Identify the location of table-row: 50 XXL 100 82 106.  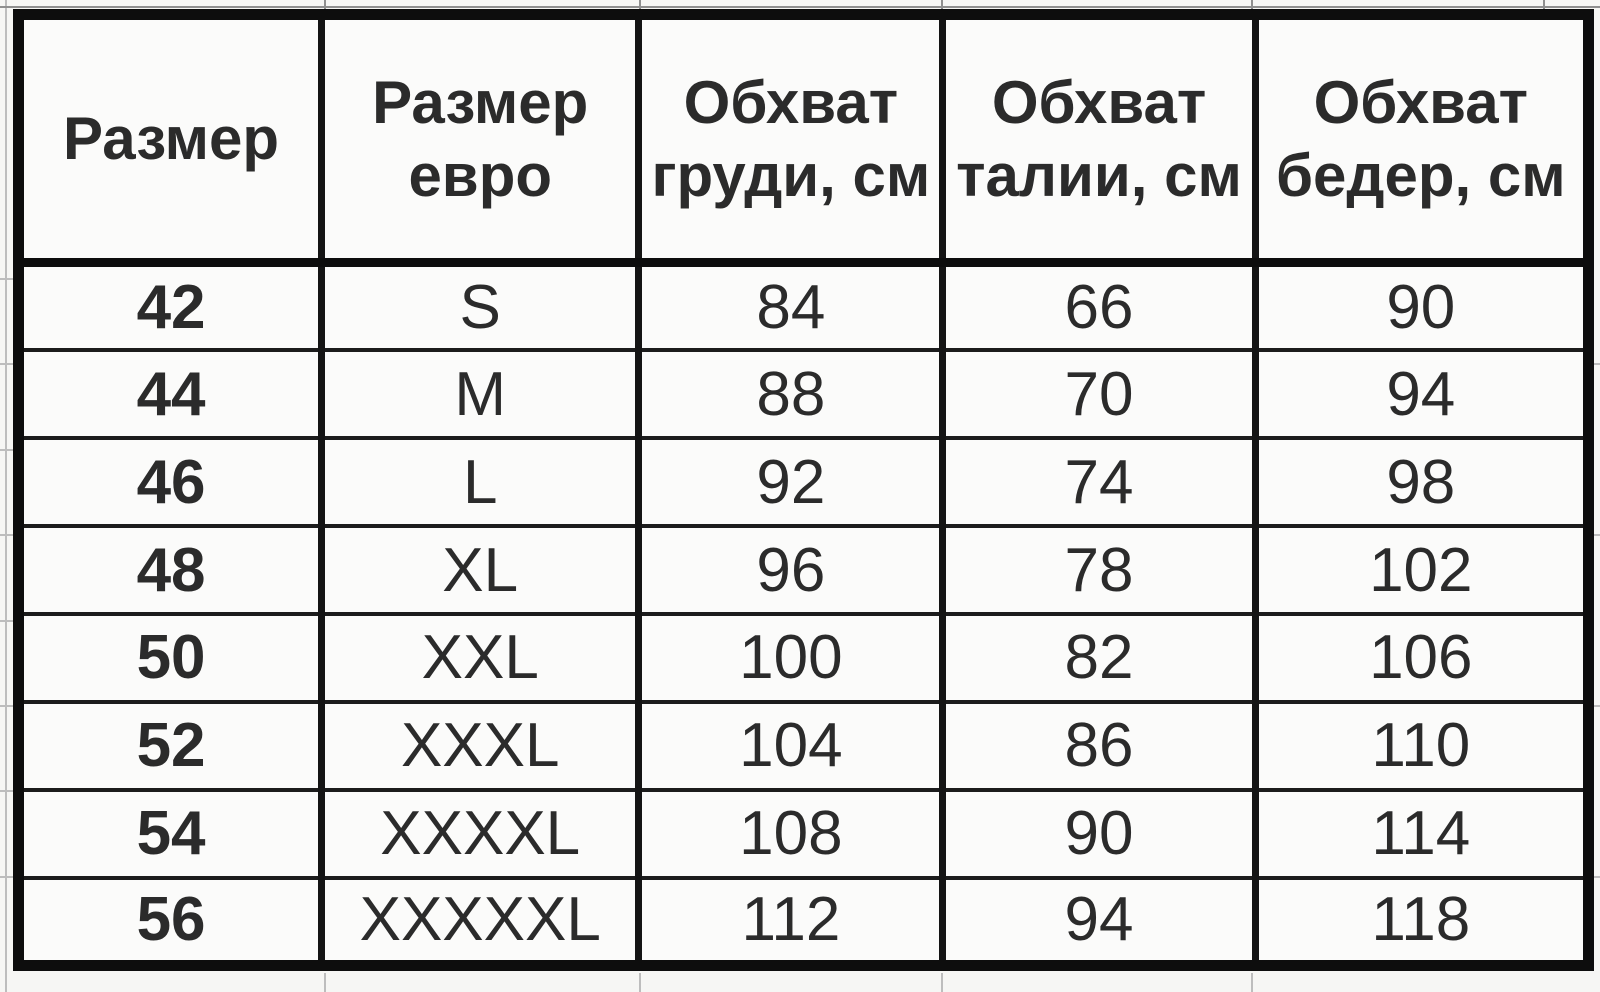
(803, 659).